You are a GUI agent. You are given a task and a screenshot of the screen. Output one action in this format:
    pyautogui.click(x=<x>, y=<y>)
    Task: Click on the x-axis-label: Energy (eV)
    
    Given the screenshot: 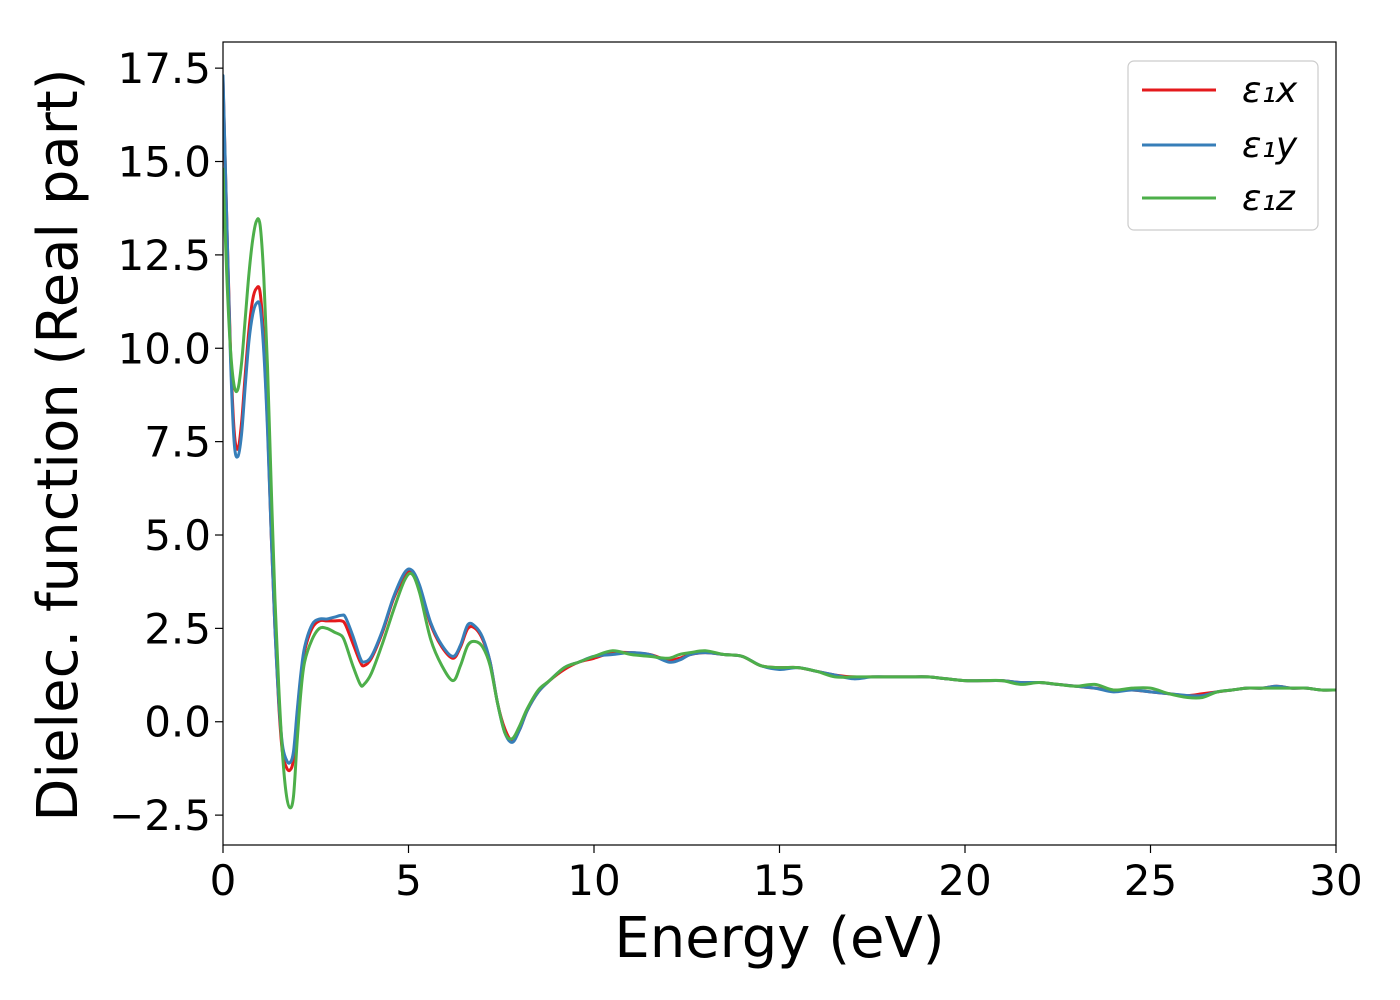 What is the action you would take?
    pyautogui.click(x=779, y=938)
    